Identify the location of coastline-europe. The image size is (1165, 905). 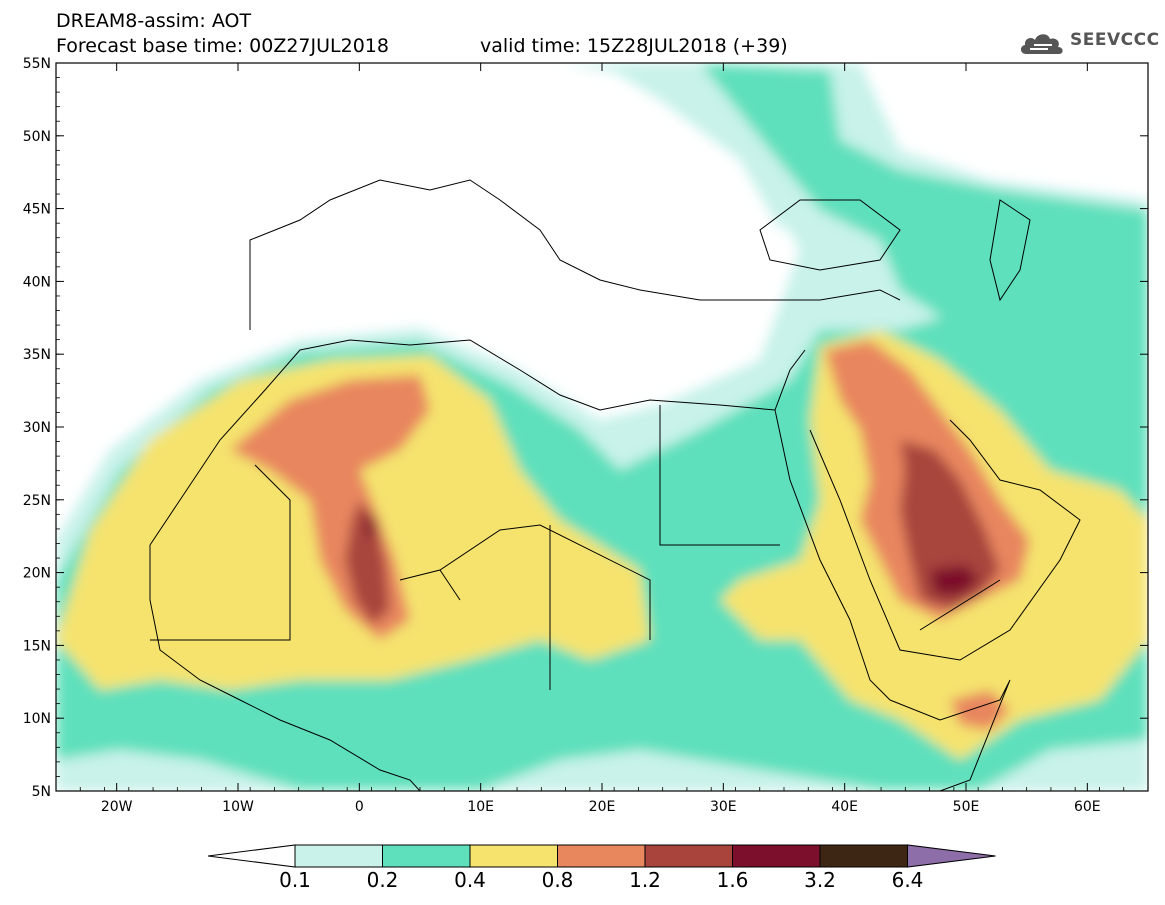
(575, 254).